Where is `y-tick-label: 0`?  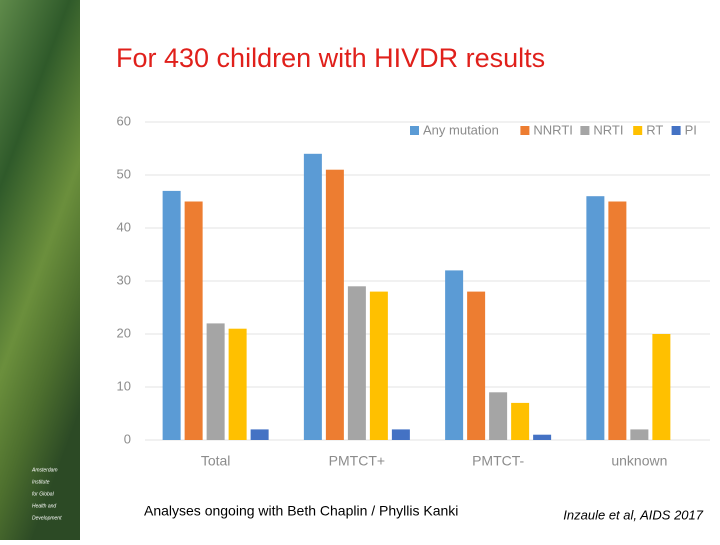
y-tick-label: 0 is located at coordinates (127, 438).